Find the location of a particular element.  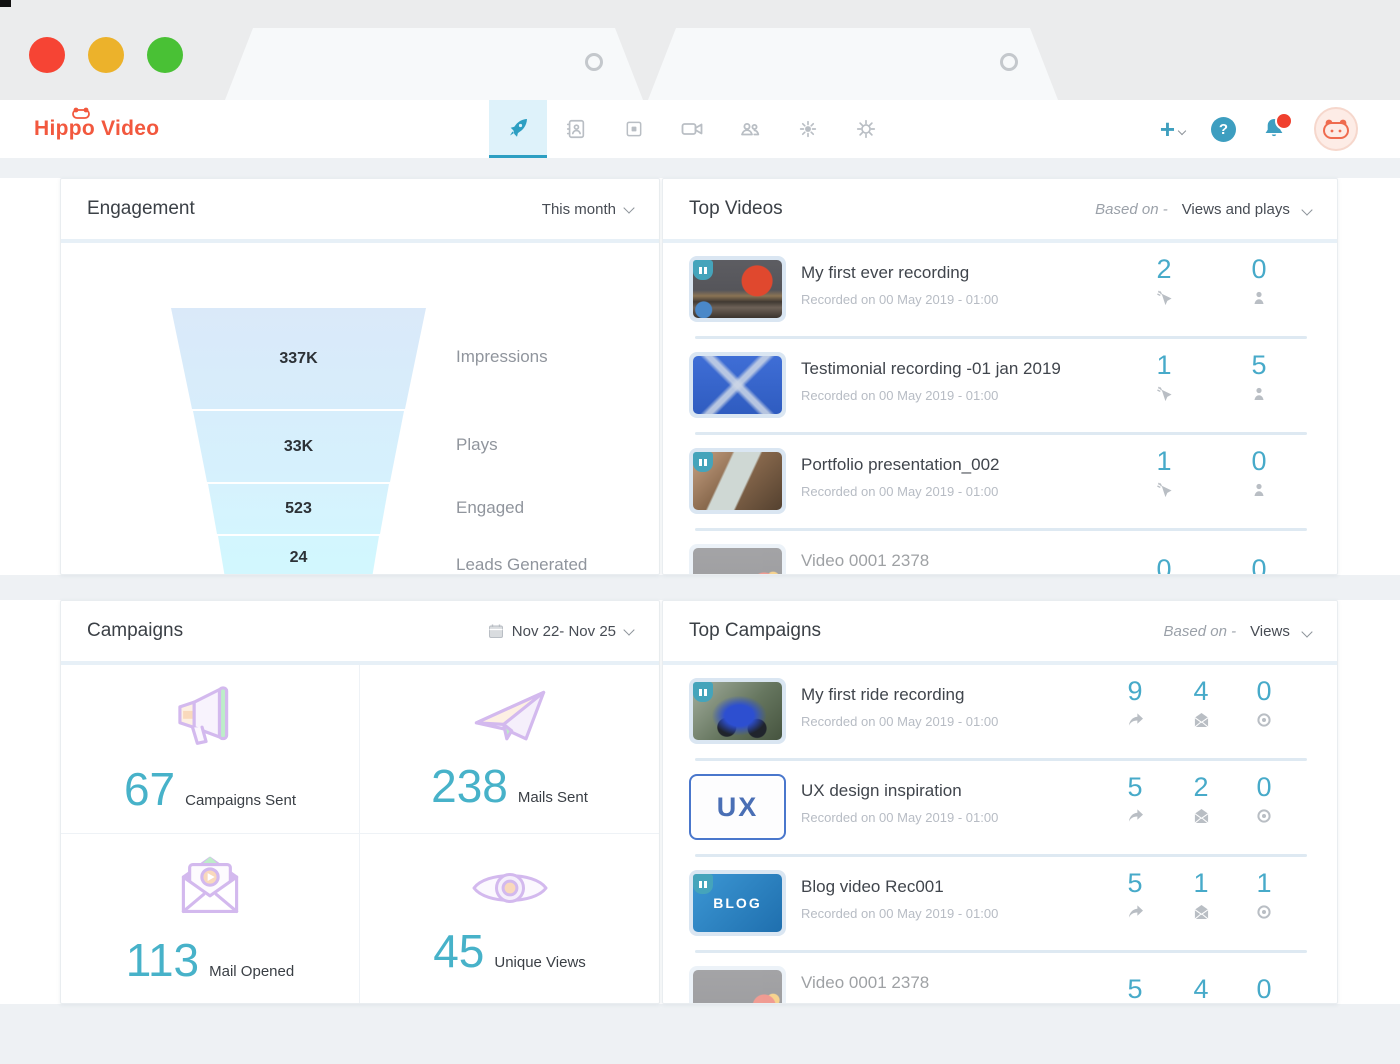

help-button: ? is located at coordinates (1223, 129).